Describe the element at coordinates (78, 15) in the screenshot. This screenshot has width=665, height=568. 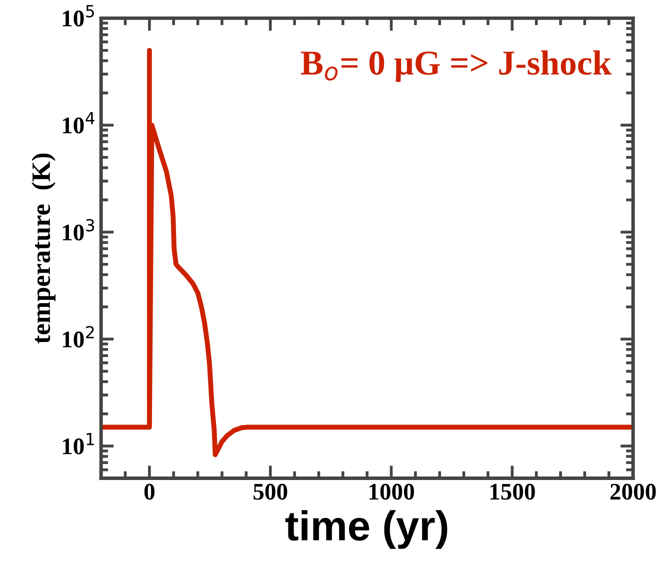
I see `y-tick-label: 10$^{5}$` at that location.